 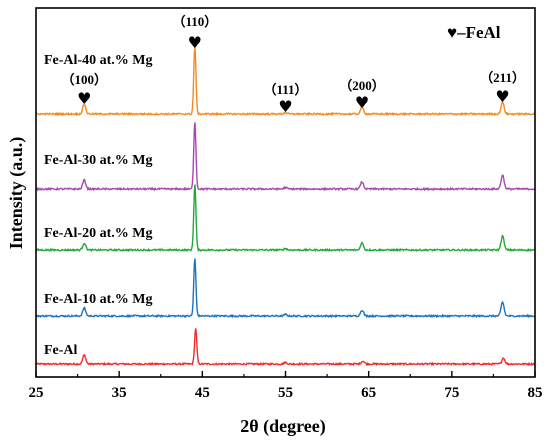 I want to click on x-axis-label: 2θ (degree), so click(x=283, y=426).